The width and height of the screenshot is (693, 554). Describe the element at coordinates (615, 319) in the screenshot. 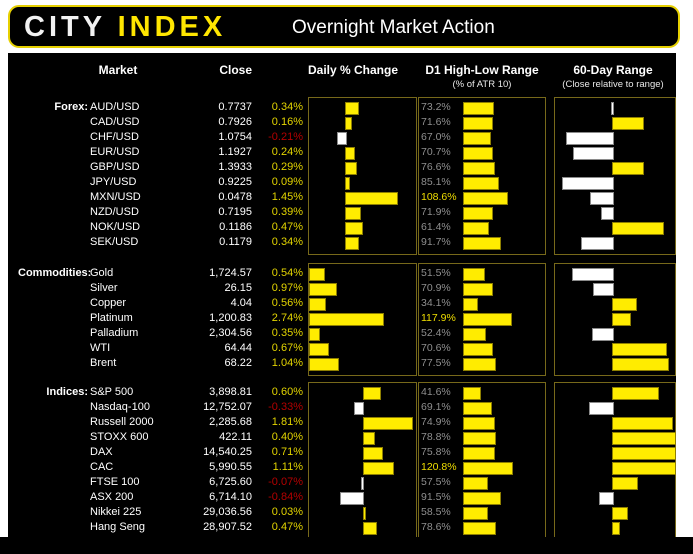

I see `range60-panel` at that location.